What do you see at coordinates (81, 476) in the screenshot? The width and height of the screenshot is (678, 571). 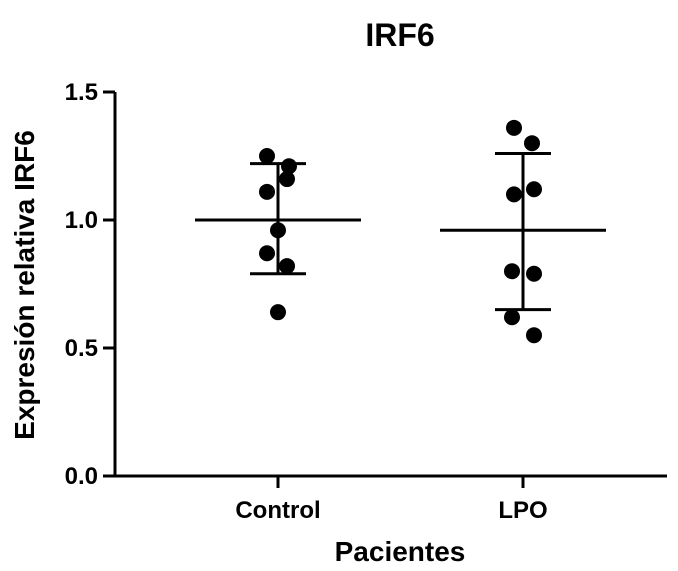 I see `y-tick-label: 0.0` at bounding box center [81, 476].